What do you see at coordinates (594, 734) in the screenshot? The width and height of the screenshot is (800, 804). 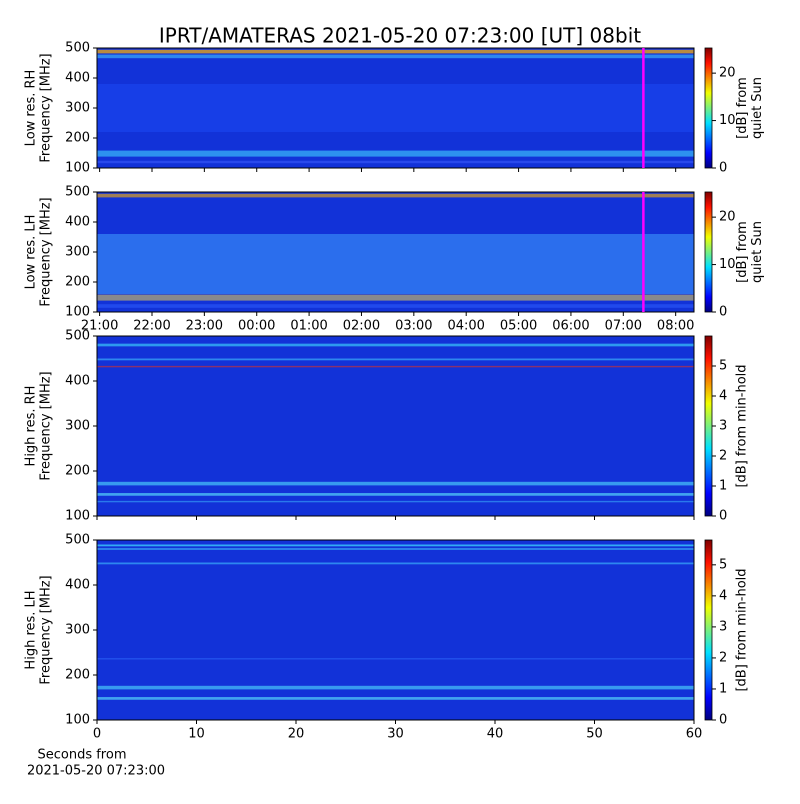 I see `x-tick-label: 50` at bounding box center [594, 734].